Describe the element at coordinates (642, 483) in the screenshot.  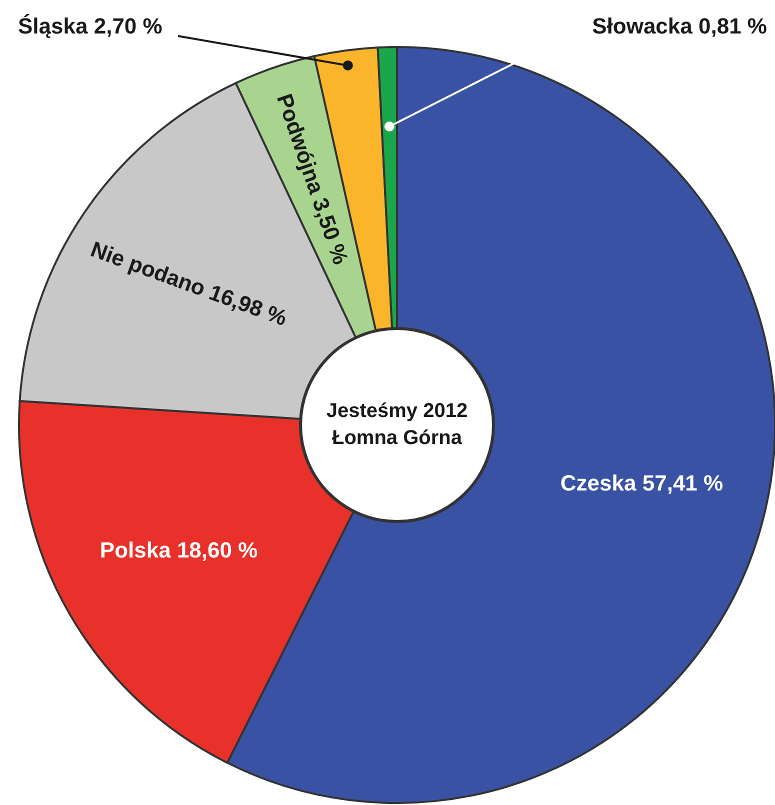
I see `slice-label: Czeska 57,41 %` at that location.